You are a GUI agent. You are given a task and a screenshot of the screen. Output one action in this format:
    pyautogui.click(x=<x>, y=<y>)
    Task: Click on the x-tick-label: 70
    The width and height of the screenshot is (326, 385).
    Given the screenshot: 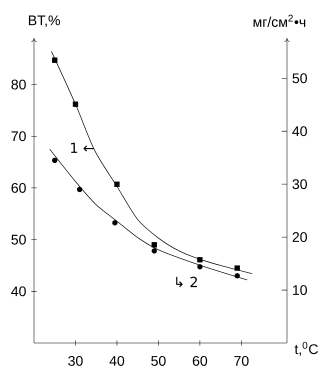 What is the action you would take?
    pyautogui.click(x=241, y=361)
    